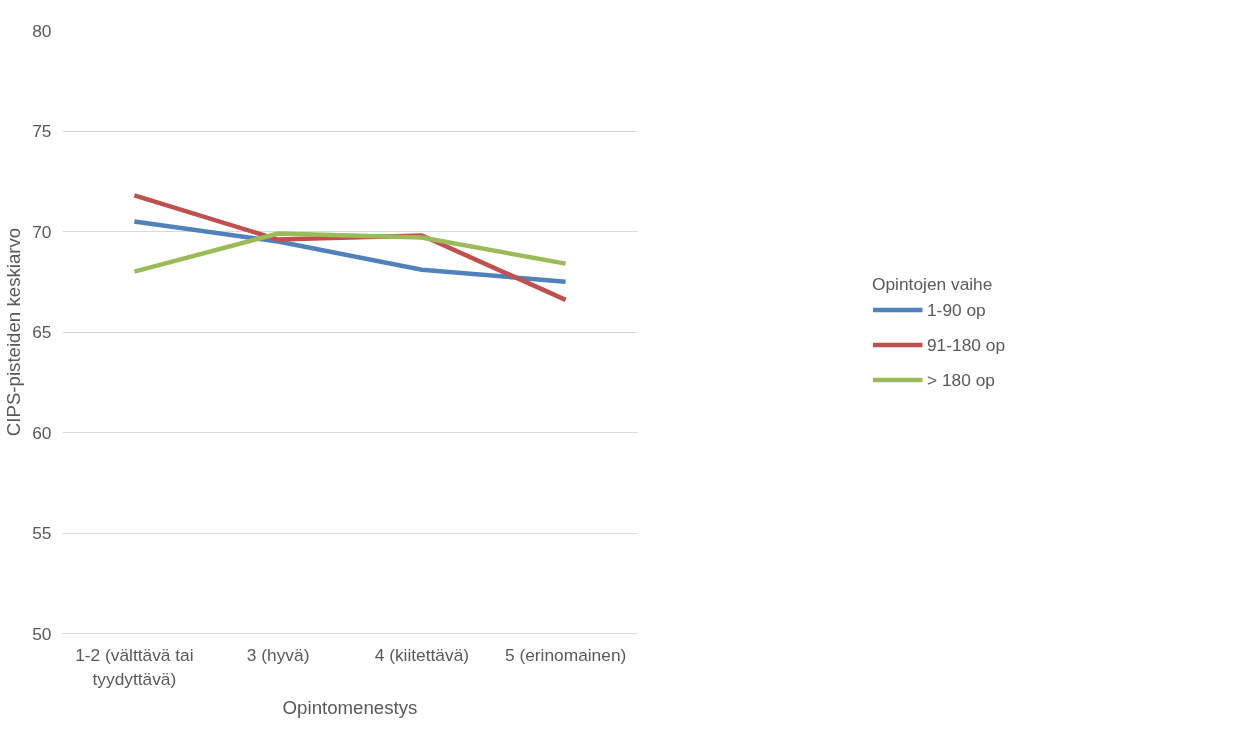 The image size is (1255, 738). What do you see at coordinates (565, 654) in the screenshot?
I see `x-tick-label: 5 (erinomainen)` at bounding box center [565, 654].